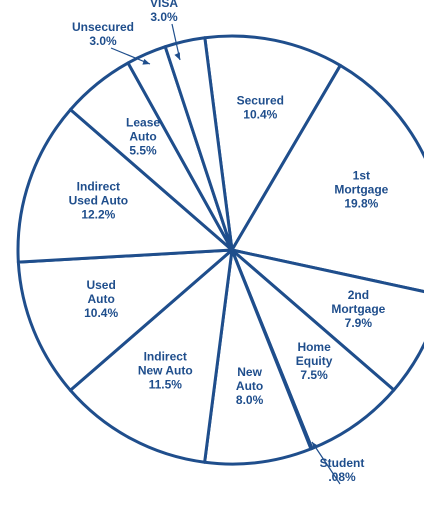 Image resolution: width=424 pixels, height=508 pixels. What do you see at coordinates (361, 203) in the screenshot?
I see `slice-value-label: 19.8%` at bounding box center [361, 203].